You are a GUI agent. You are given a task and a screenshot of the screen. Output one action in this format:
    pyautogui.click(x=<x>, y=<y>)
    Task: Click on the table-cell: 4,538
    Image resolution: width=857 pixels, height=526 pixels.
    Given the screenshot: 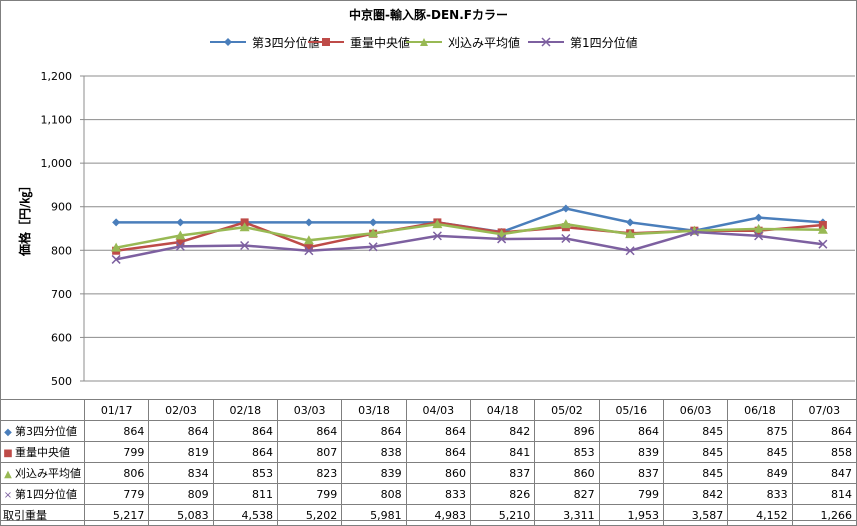 What is the action you would take?
    pyautogui.click(x=245, y=515)
    